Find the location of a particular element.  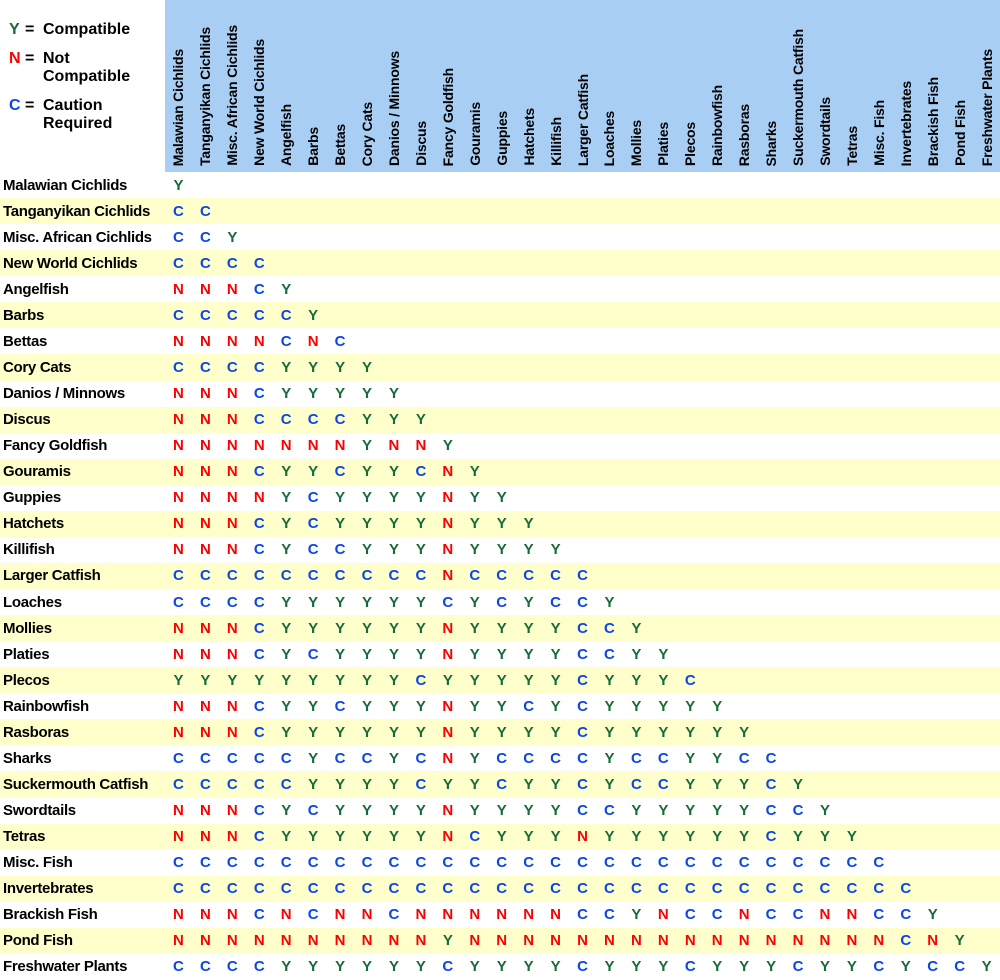

column-header: Killifish is located at coordinates (555, 86).